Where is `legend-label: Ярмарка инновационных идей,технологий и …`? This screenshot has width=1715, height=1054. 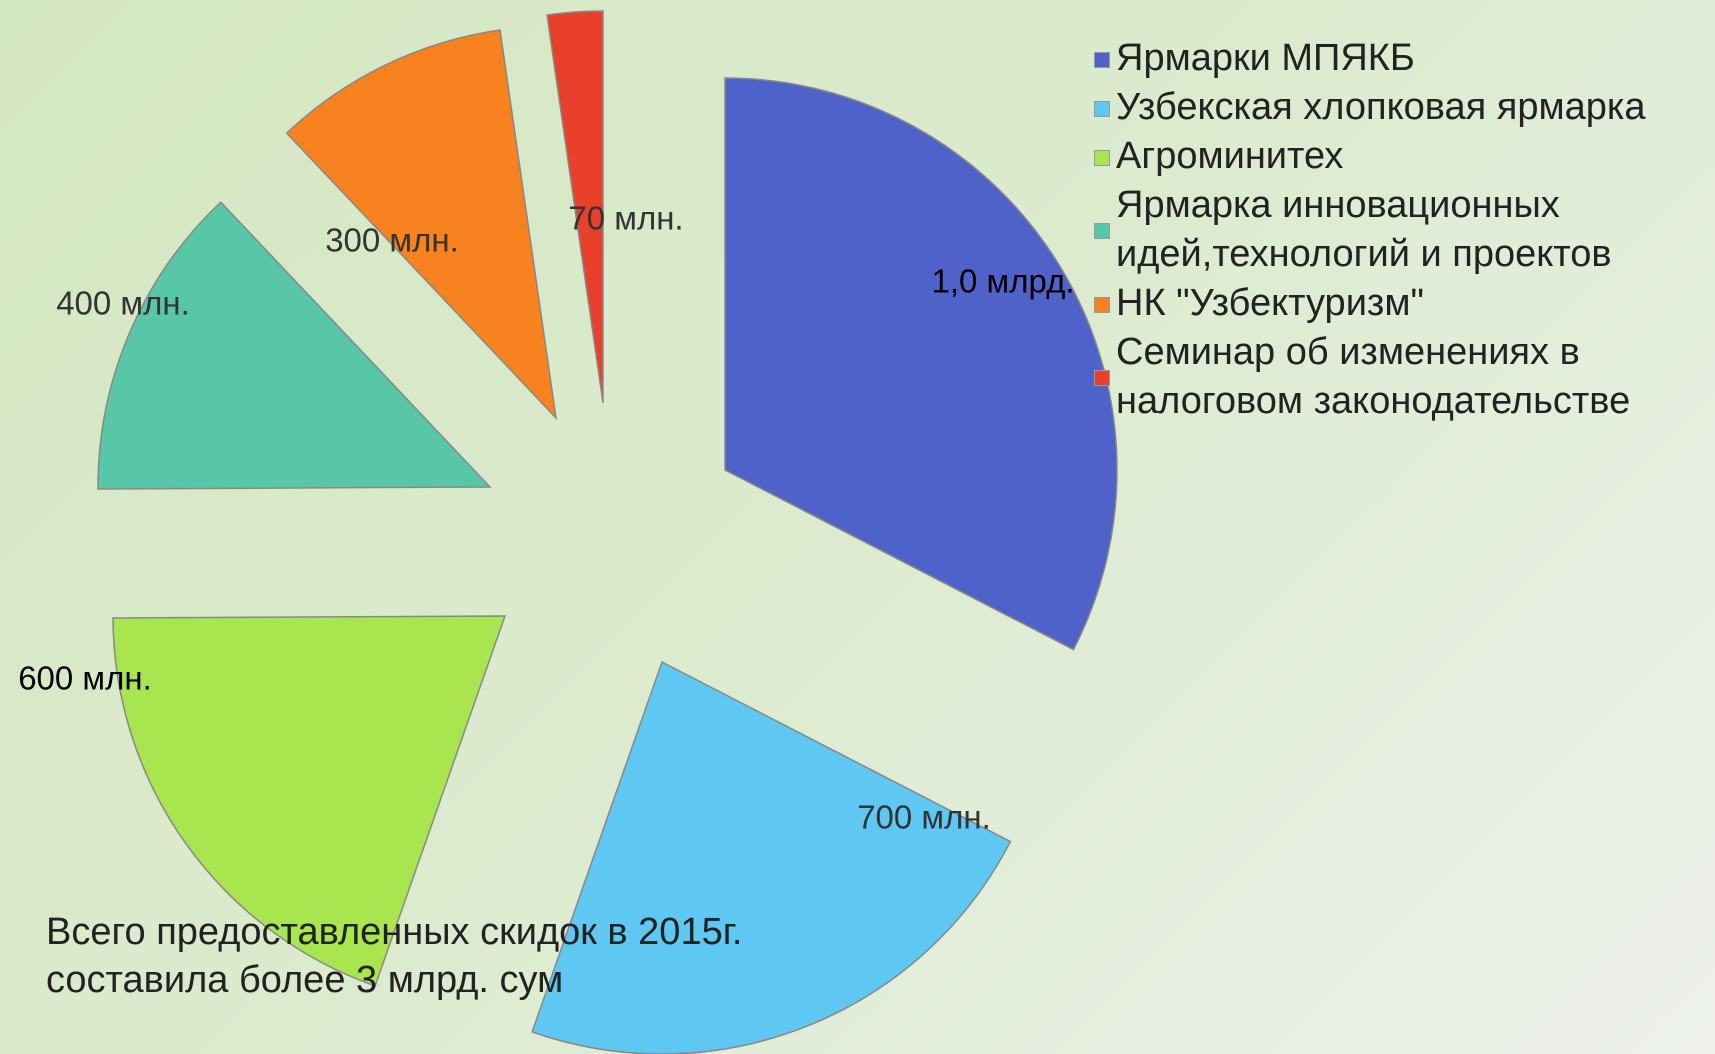 legend-label: Ярмарка инновационных идей,технологий и … is located at coordinates (1364, 229).